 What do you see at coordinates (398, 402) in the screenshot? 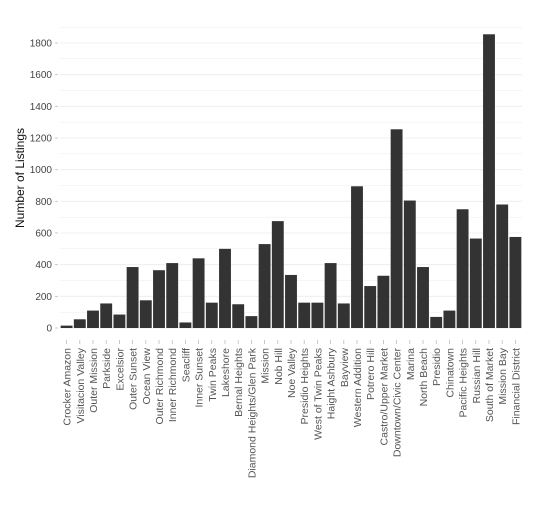
I see `x-tick-label: Downtown/Civic Center` at bounding box center [398, 402].